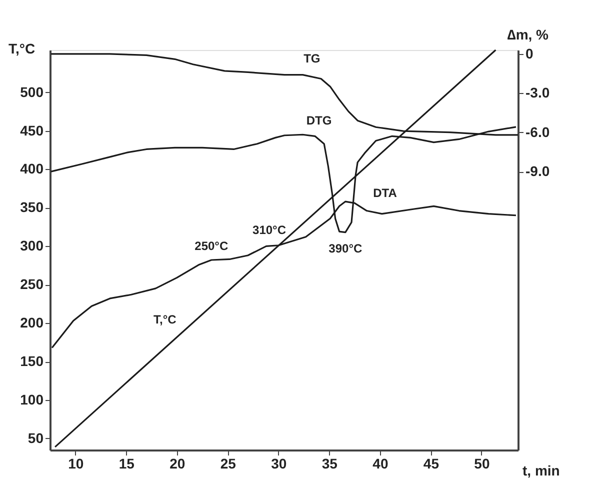 The width and height of the screenshot is (590, 489). What do you see at coordinates (312, 59) in the screenshot?
I see `annotation: TG` at bounding box center [312, 59].